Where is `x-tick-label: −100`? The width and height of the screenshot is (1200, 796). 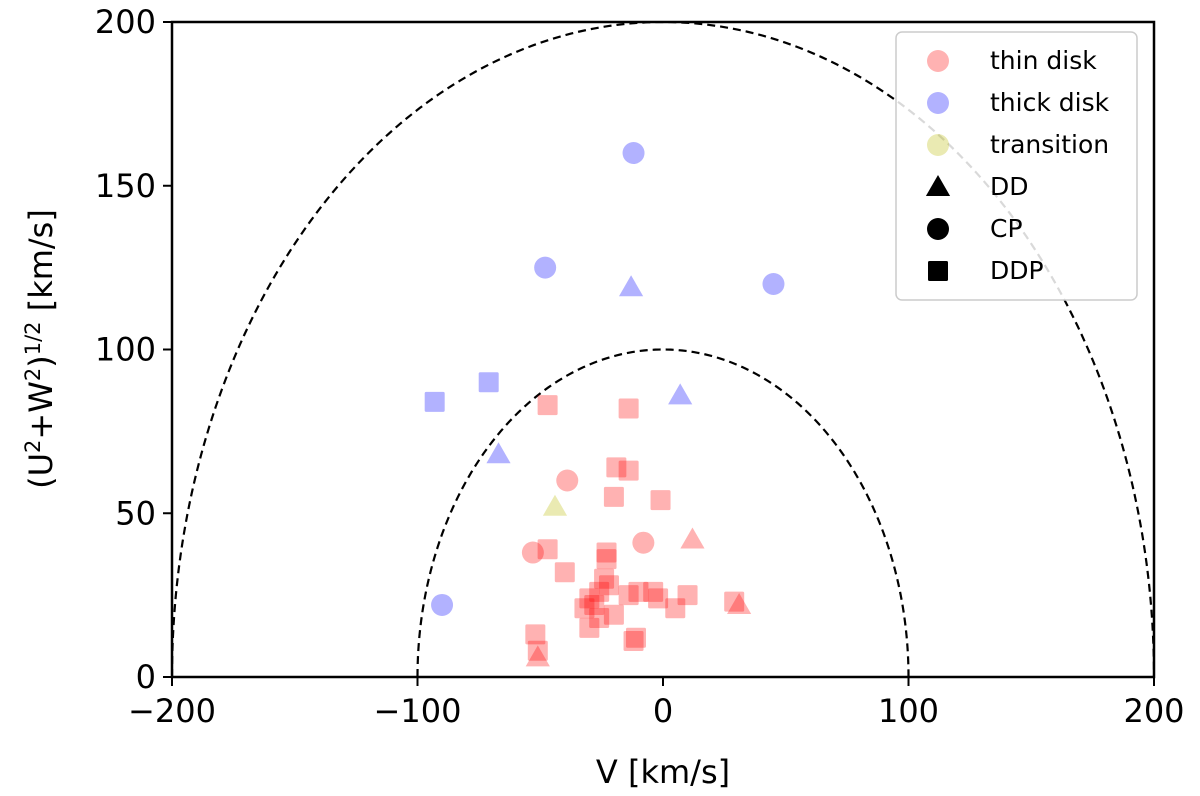 x-tick-label: −100 is located at coordinates (418, 711).